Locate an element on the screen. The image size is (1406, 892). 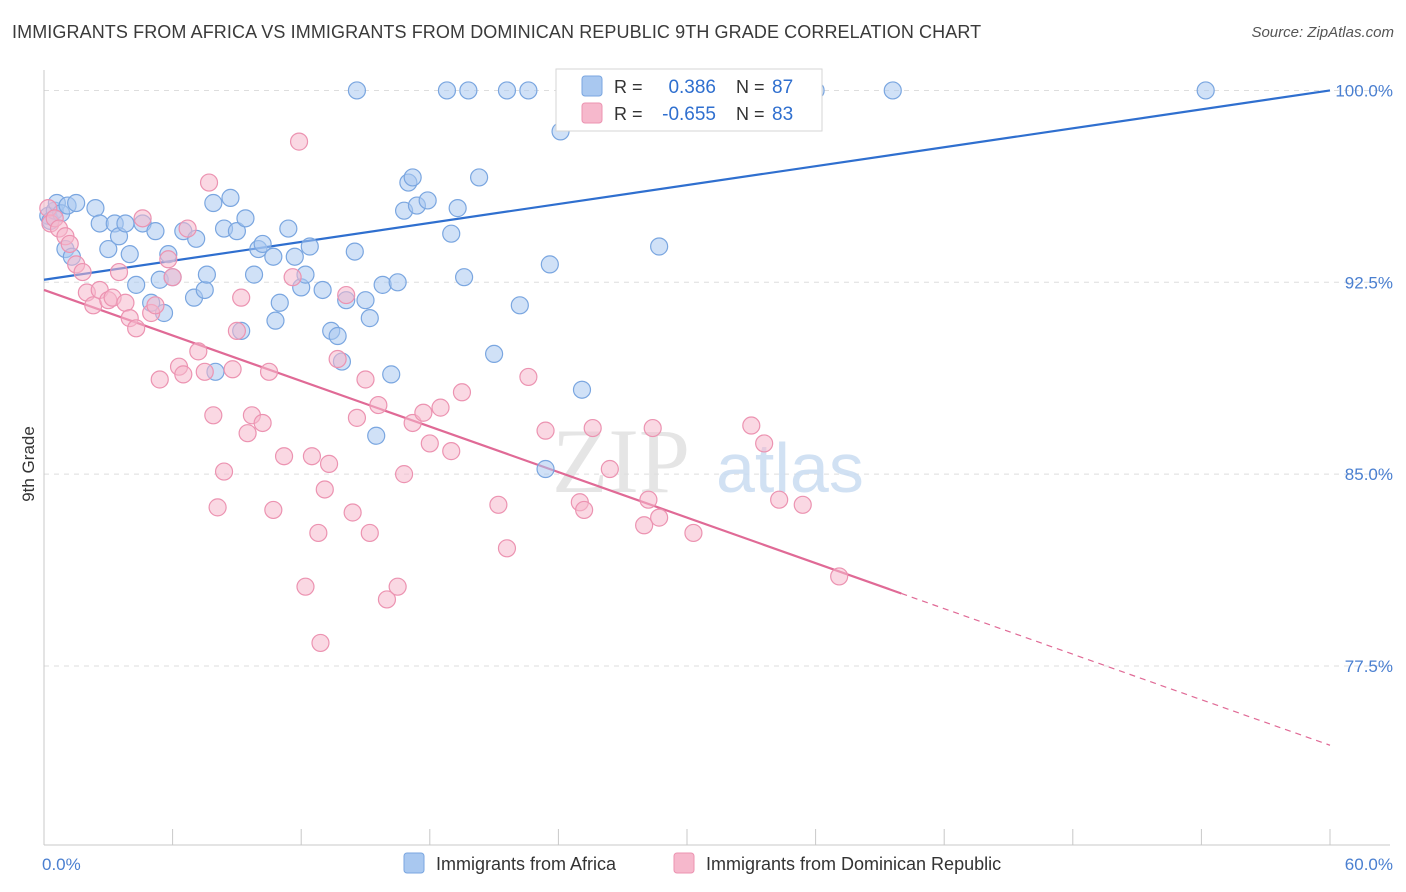
y-axis-label: 9th Grade is located at coordinates (28, 464).